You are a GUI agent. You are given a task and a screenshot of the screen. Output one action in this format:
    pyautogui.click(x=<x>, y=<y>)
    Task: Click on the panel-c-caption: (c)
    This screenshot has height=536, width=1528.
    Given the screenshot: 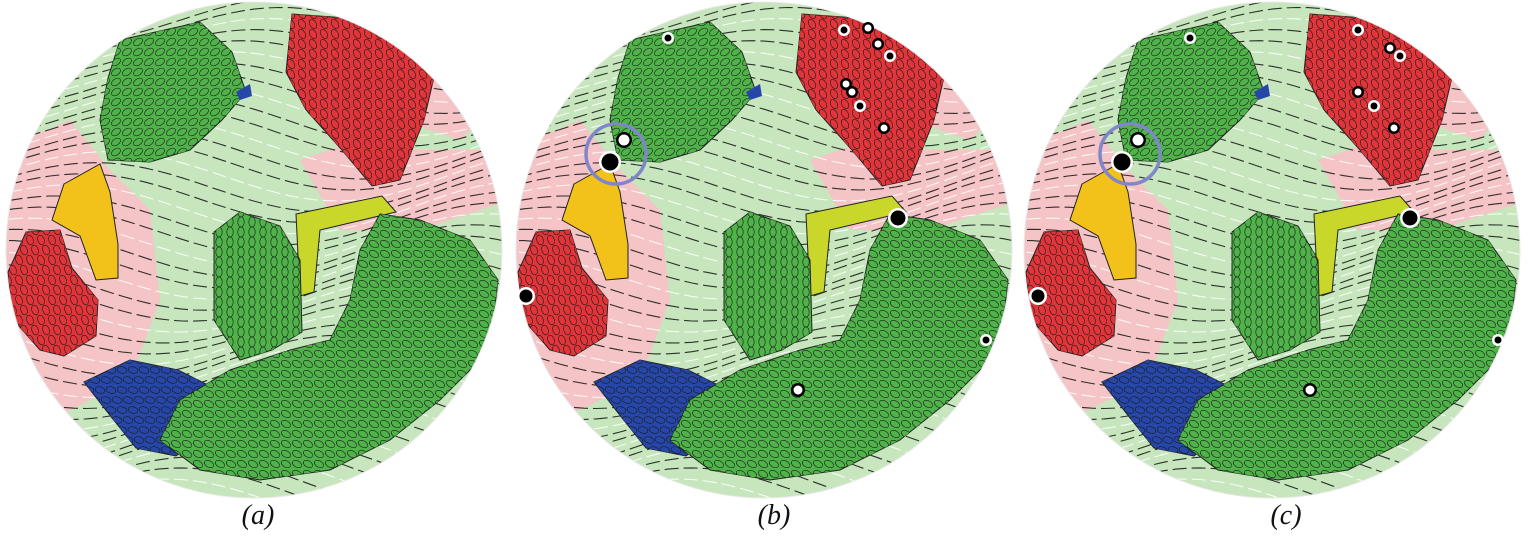 What is the action you would take?
    pyautogui.click(x=1286, y=515)
    